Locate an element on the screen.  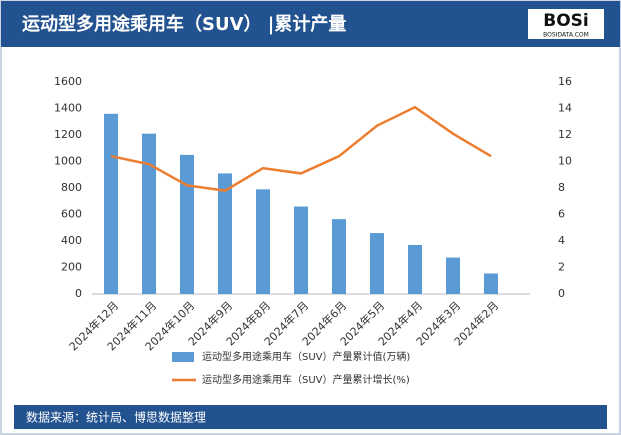
y2-tick-label: 12 is located at coordinates (565, 134).